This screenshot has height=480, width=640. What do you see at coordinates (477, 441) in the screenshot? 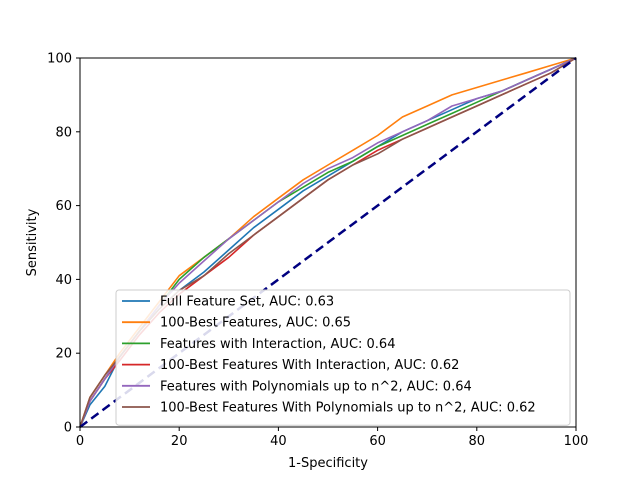
I see `x-tick-label: 80` at bounding box center [477, 441].